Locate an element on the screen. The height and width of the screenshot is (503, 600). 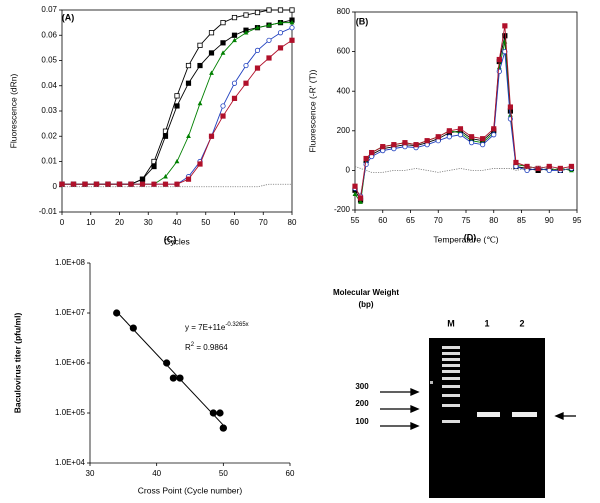
y-tick-label: 800 is located at coordinates (344, 11).